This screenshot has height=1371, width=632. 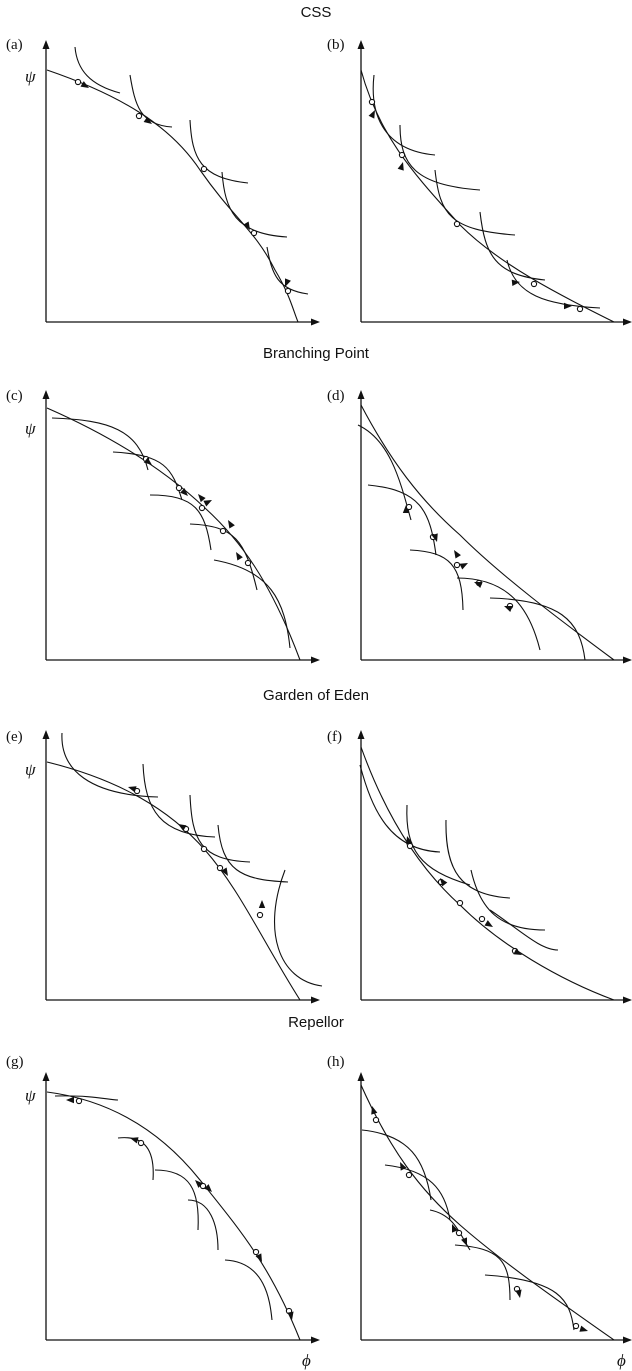 What do you see at coordinates (627, 1000) in the screenshot?
I see `x-axis-arrowhead-f` at bounding box center [627, 1000].